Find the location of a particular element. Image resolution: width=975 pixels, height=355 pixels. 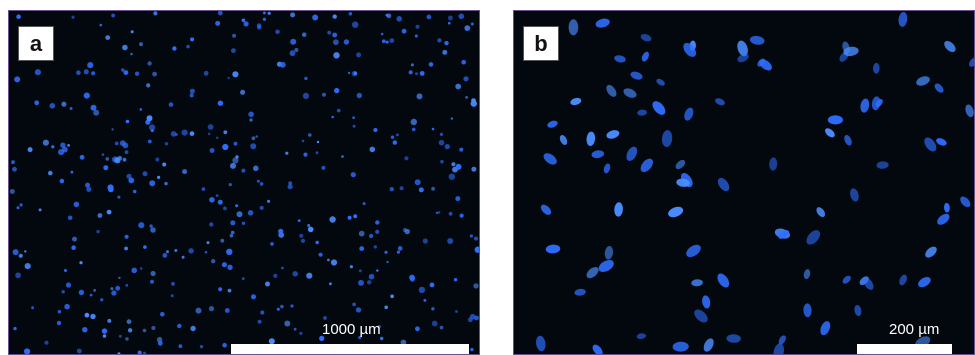

panel-label-b: b is located at coordinates (541, 43).